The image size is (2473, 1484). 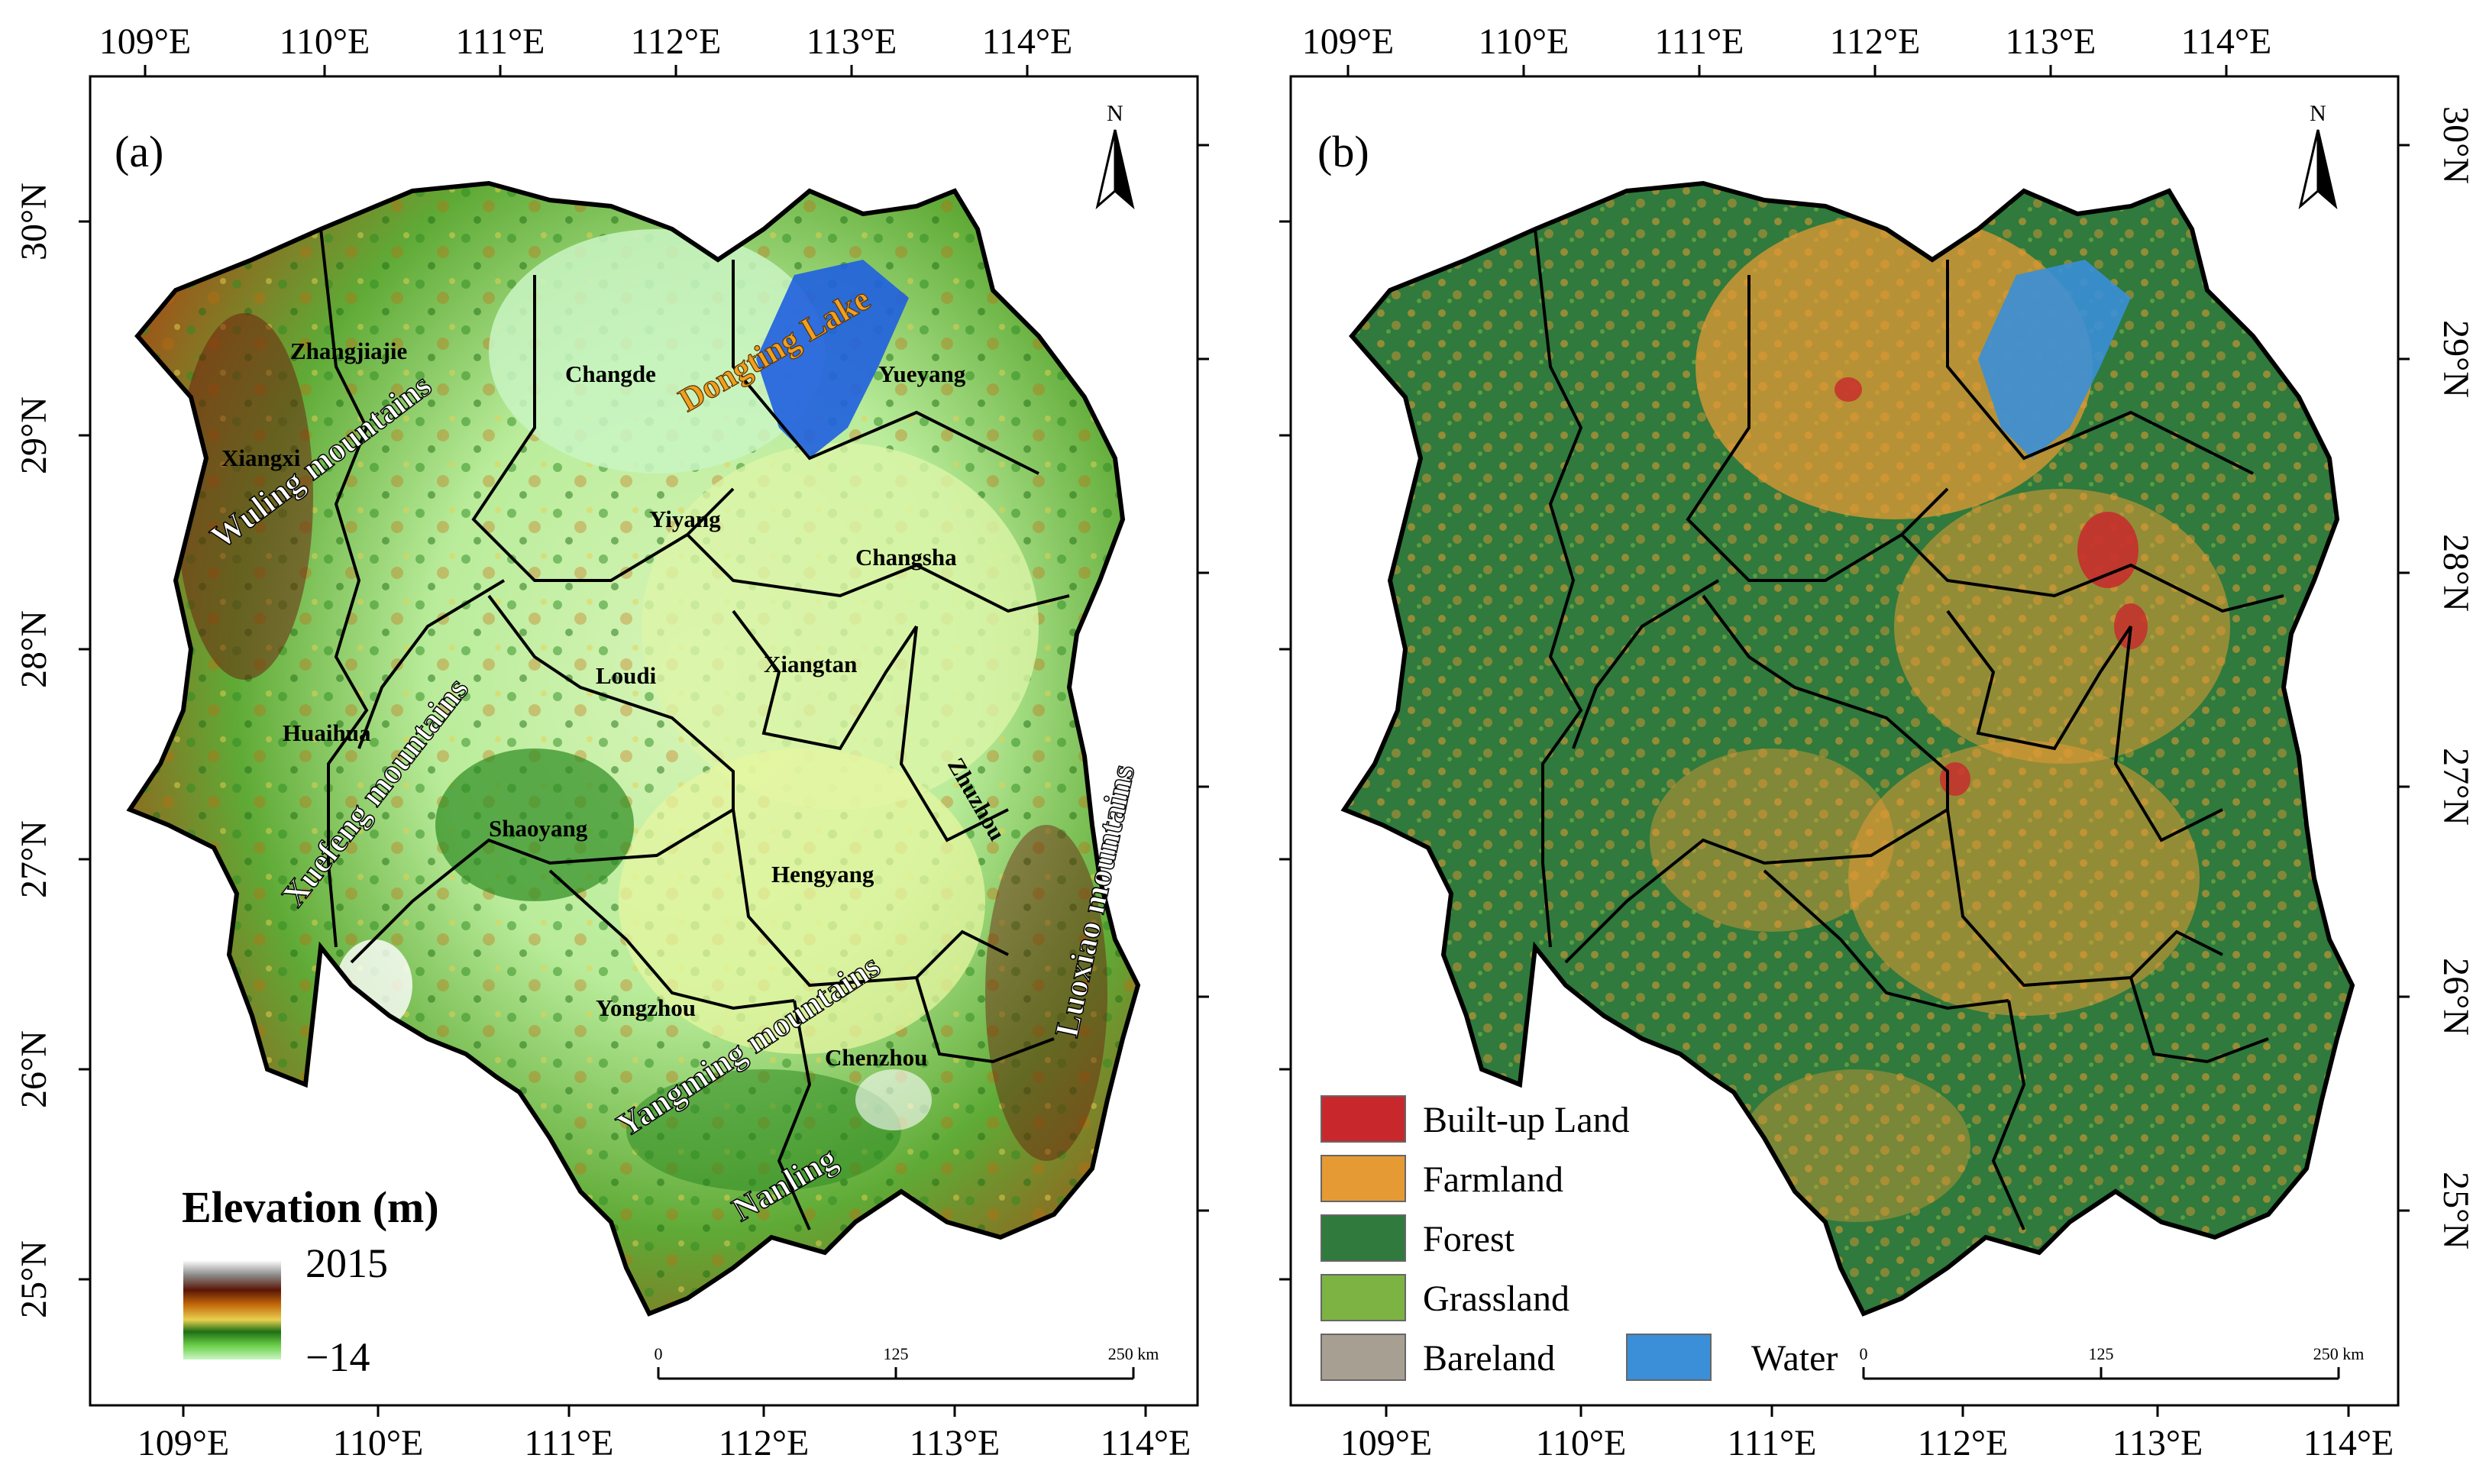 I want to click on bottom-tick-110-b: 110°E, so click(x=1581, y=1443).